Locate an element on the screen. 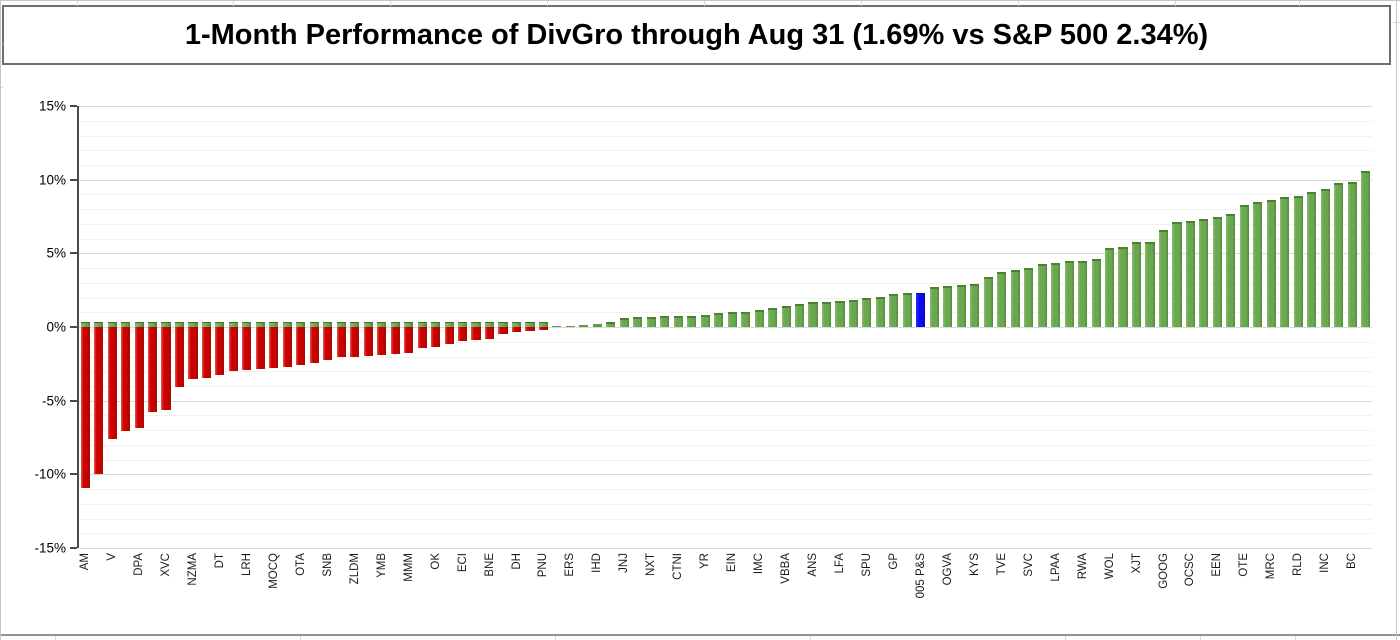 The width and height of the screenshot is (1400, 640). x-tick-label: GP is located at coordinates (893, 561).